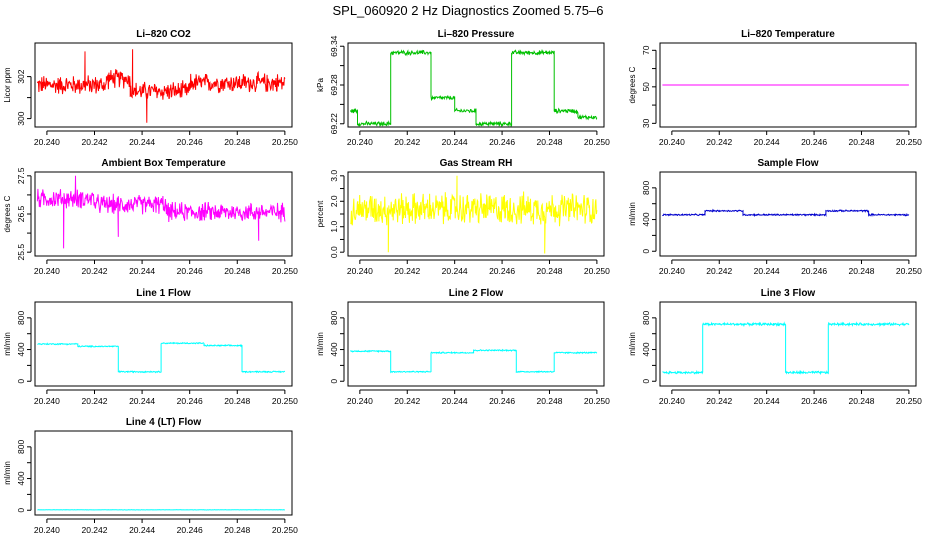 This screenshot has width=936, height=540. I want to click on y-tick-label: 3.0, so click(334, 176).